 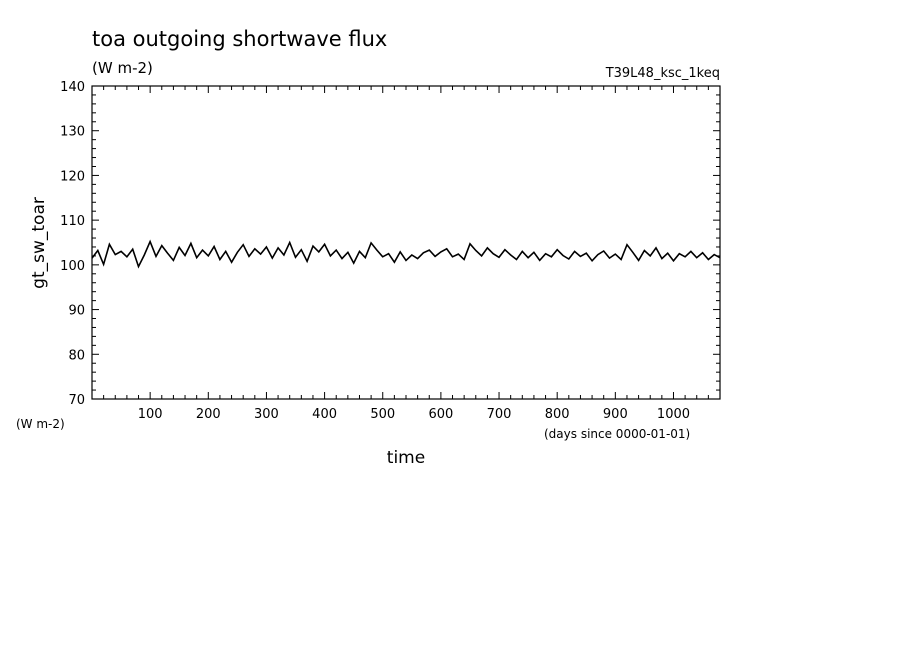 I want to click on x-tick-label: 100, so click(x=150, y=414).